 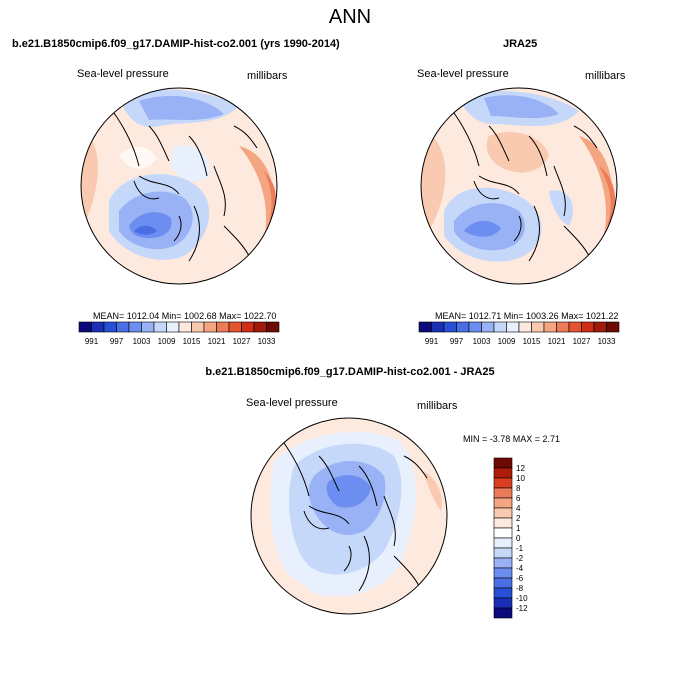 What do you see at coordinates (582, 341) in the screenshot?
I see `panel-2-colorbar-tick-label: 1027` at bounding box center [582, 341].